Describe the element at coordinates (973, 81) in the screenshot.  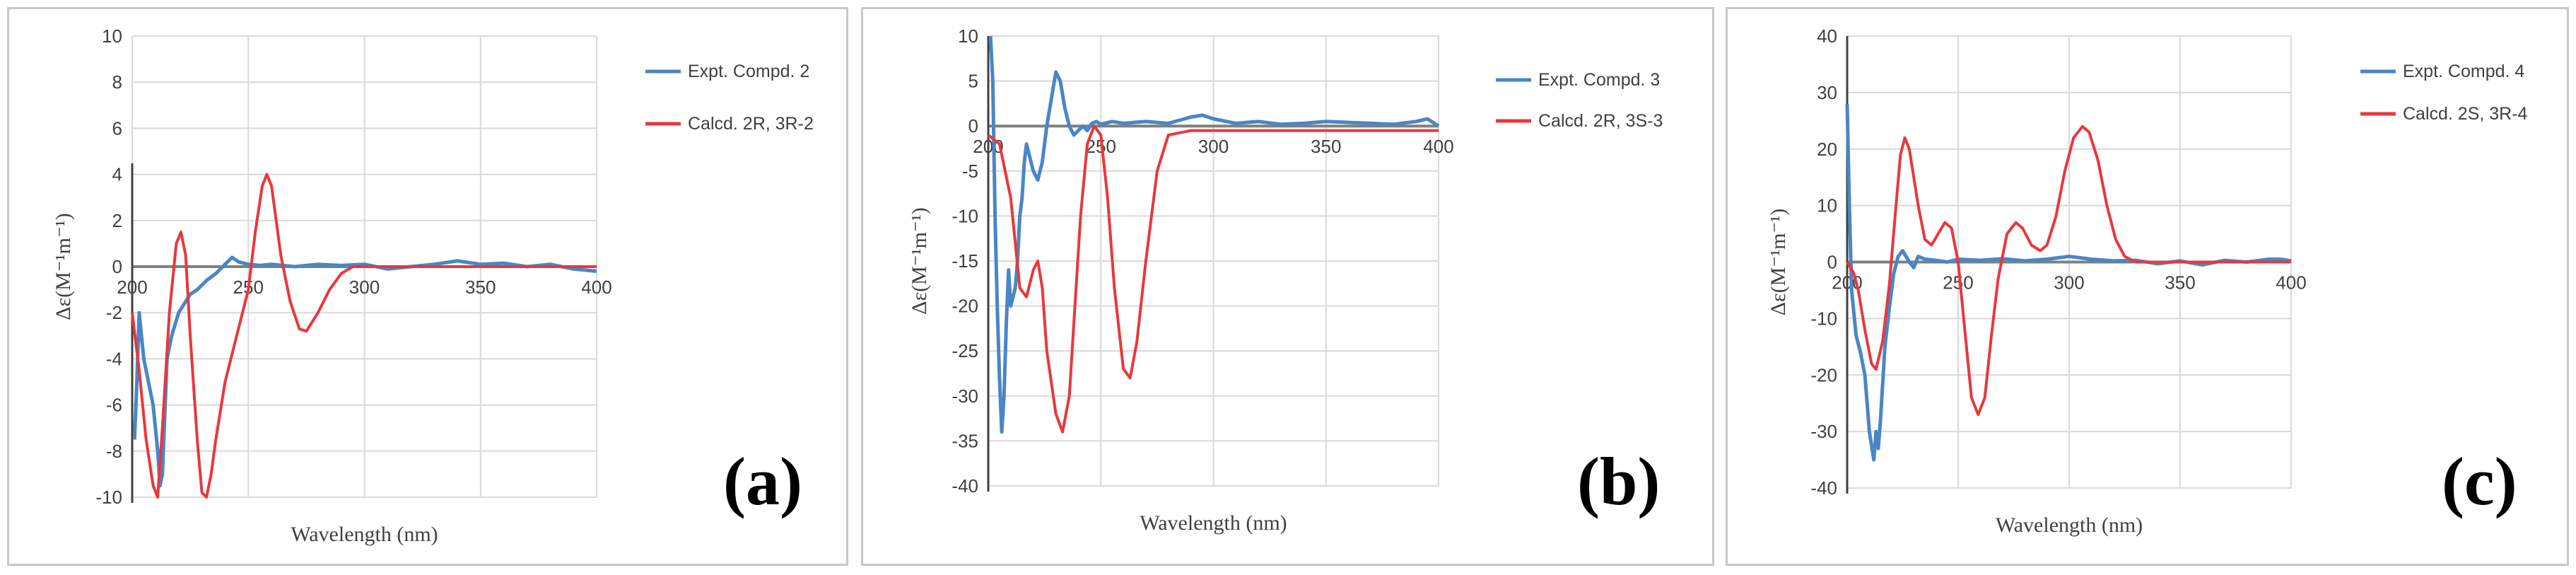
I see `y-tick-label: 5` at that location.